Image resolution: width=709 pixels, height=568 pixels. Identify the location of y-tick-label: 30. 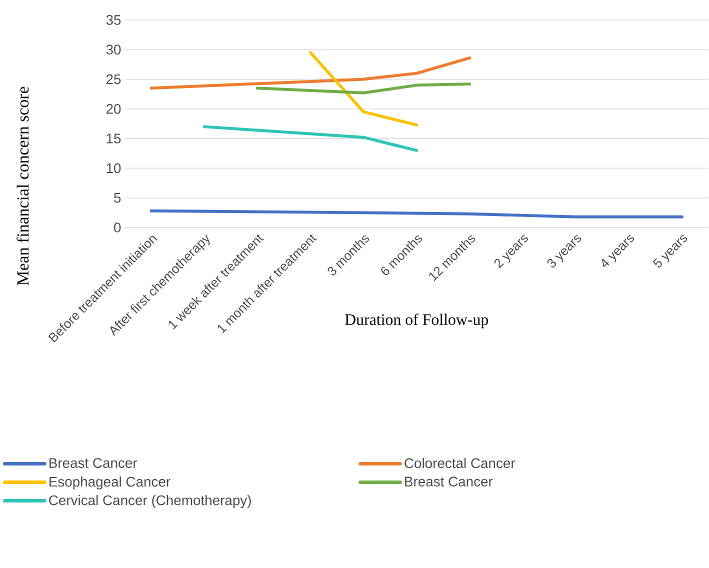
(113, 49).